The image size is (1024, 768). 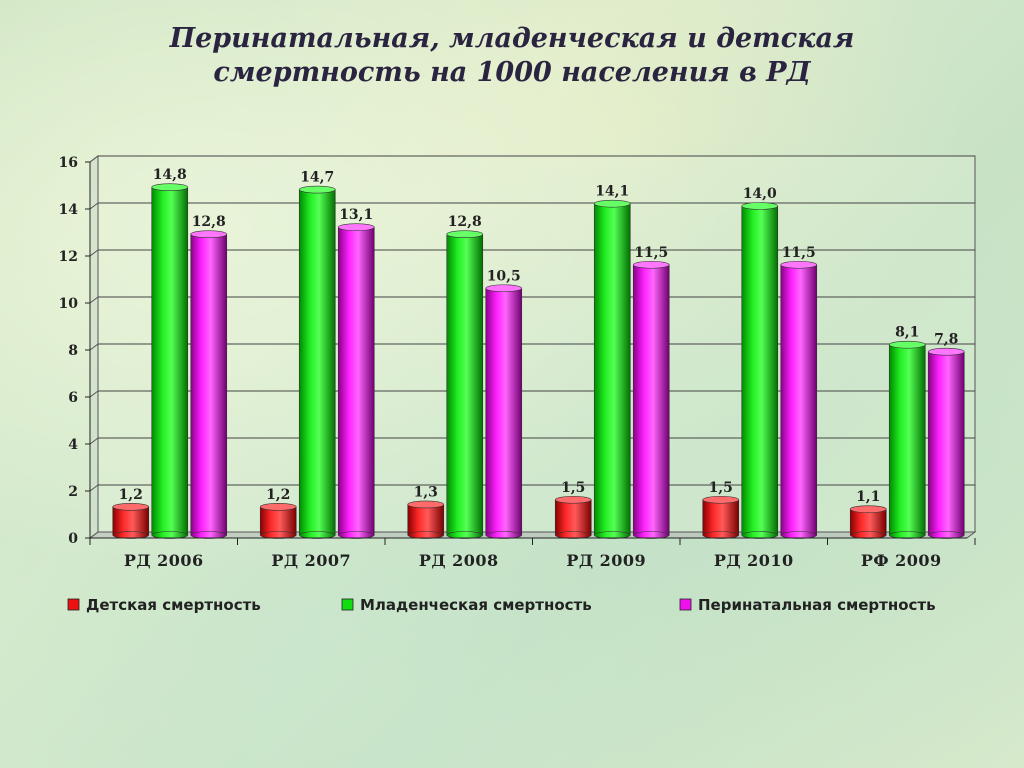 I want to click on x-category-label: РД 2010, so click(x=754, y=560).